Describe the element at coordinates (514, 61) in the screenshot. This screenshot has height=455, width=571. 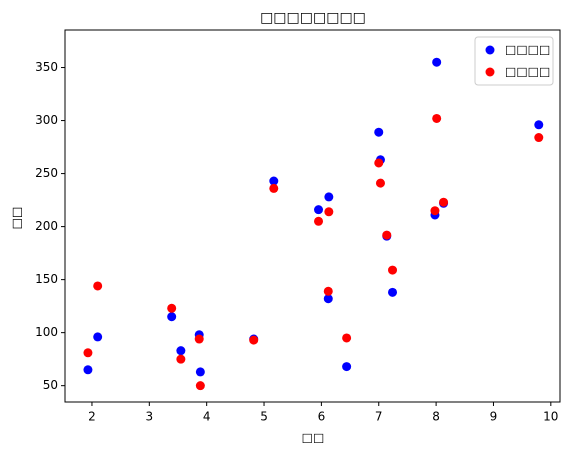
I see `legend-box` at that location.